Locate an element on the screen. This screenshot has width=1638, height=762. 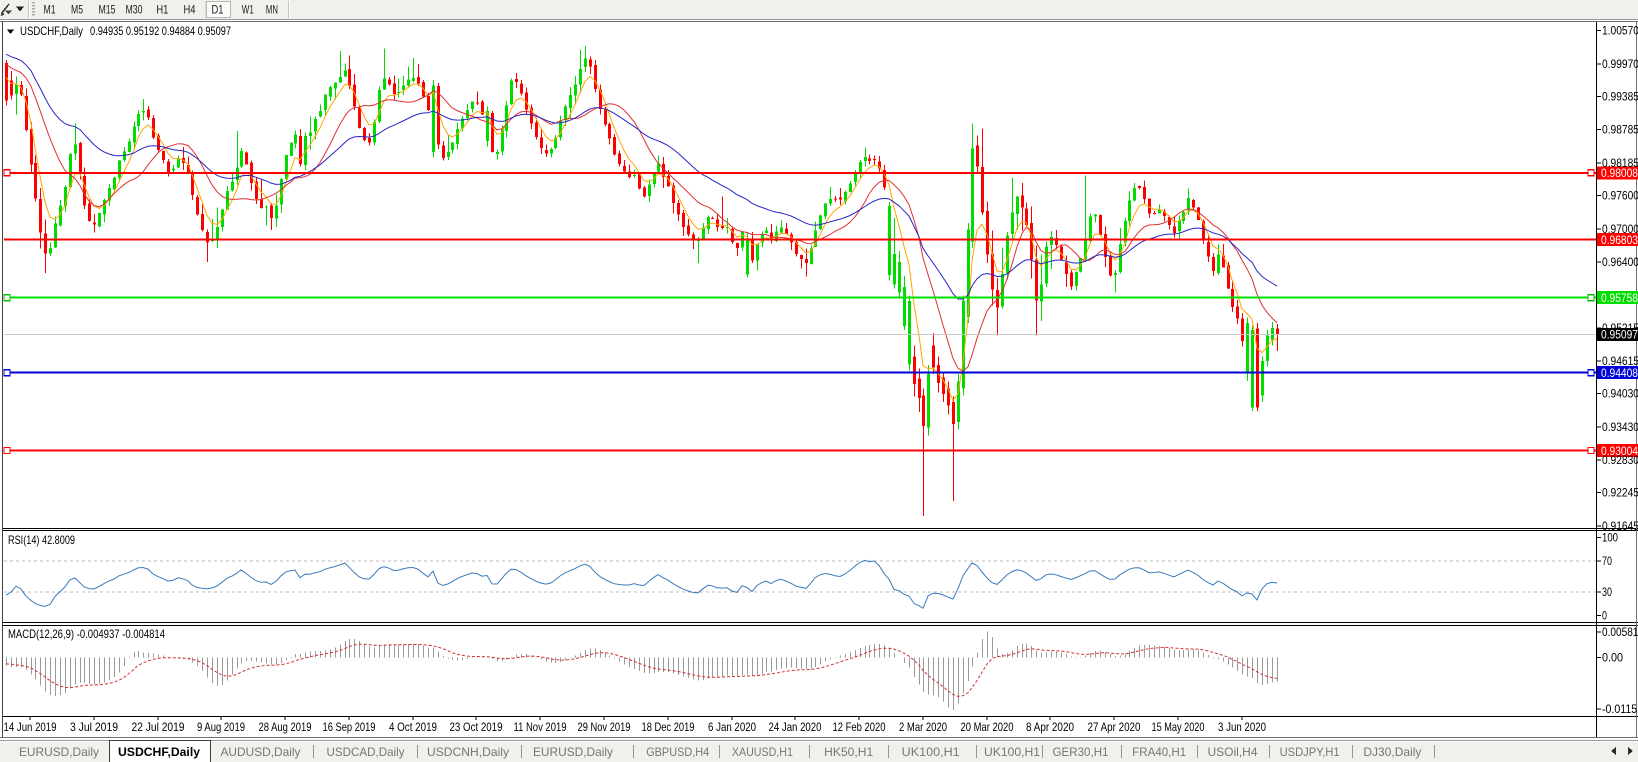
svg-text: 28 Aug 2019 is located at coordinates (285, 727).